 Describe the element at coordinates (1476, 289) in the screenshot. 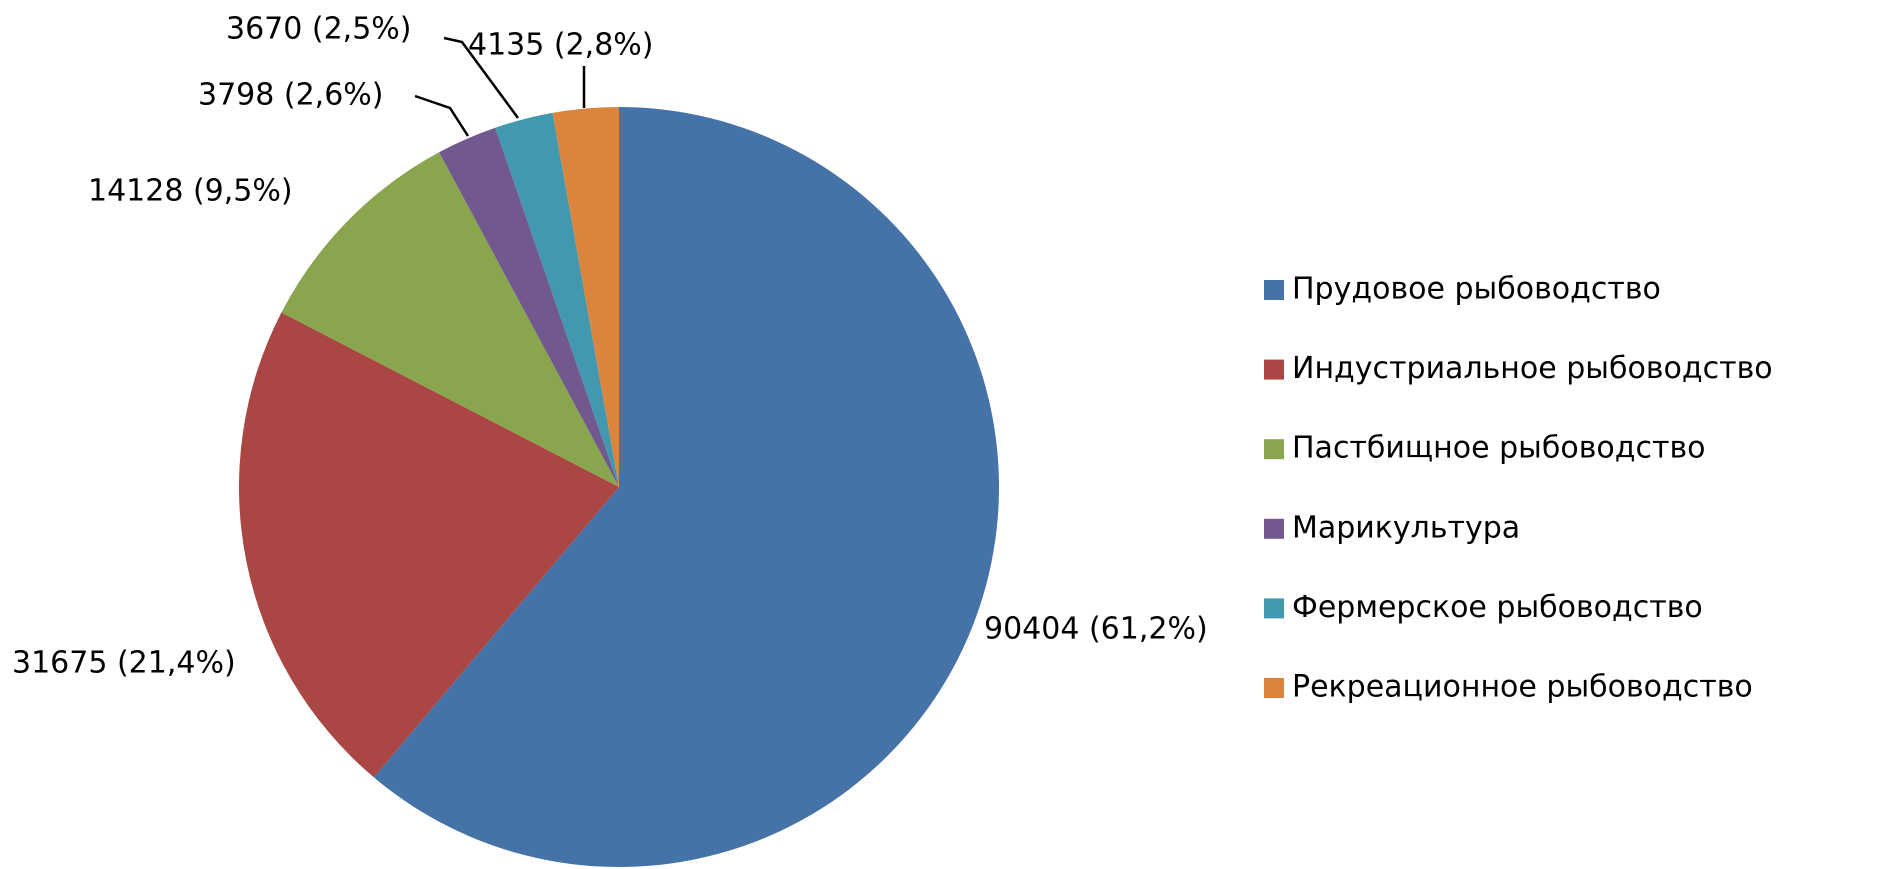

I see `legend-label: Прудовое рыбоводство` at that location.